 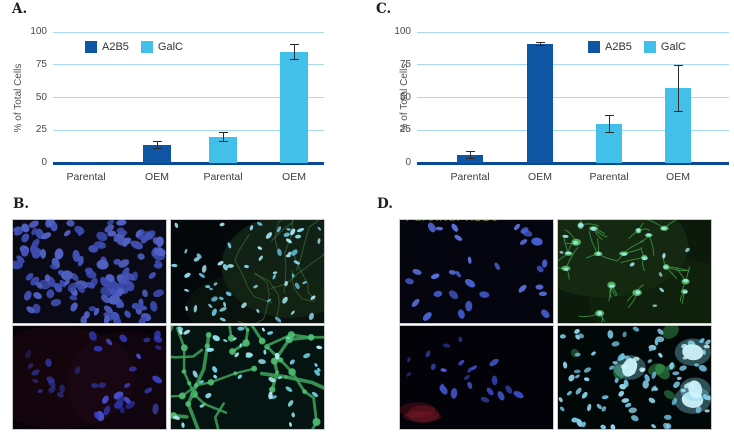 I want to click on micrograph-d-bottom-left, so click(x=476, y=377).